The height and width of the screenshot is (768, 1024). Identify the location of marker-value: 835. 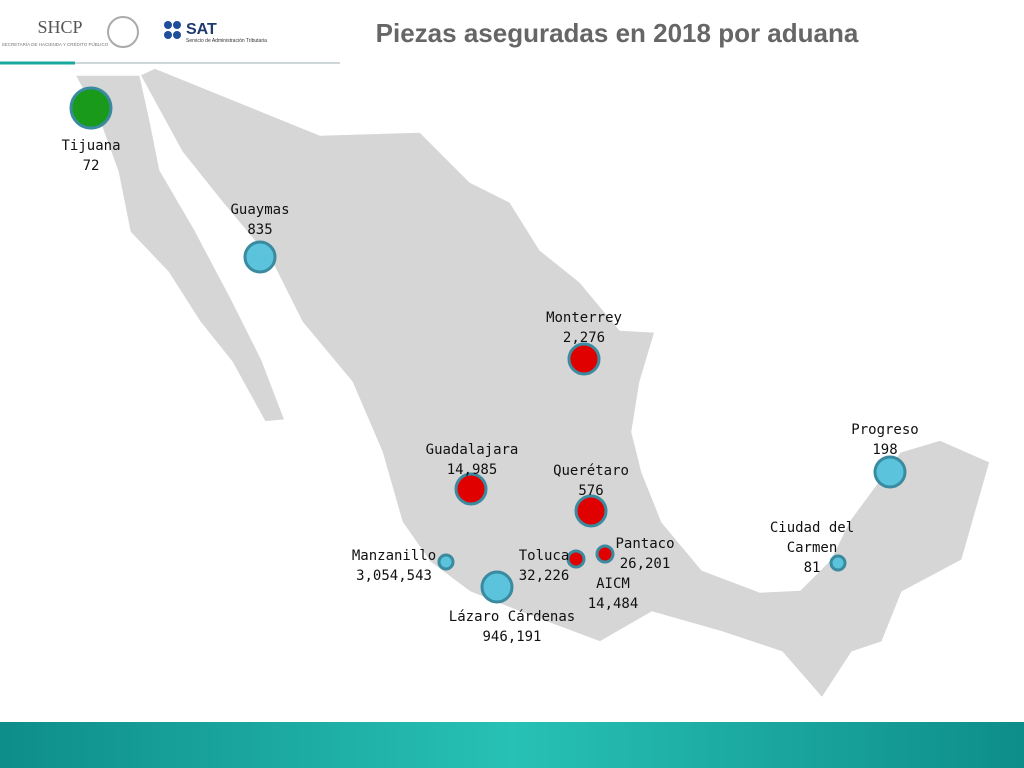
(260, 230).